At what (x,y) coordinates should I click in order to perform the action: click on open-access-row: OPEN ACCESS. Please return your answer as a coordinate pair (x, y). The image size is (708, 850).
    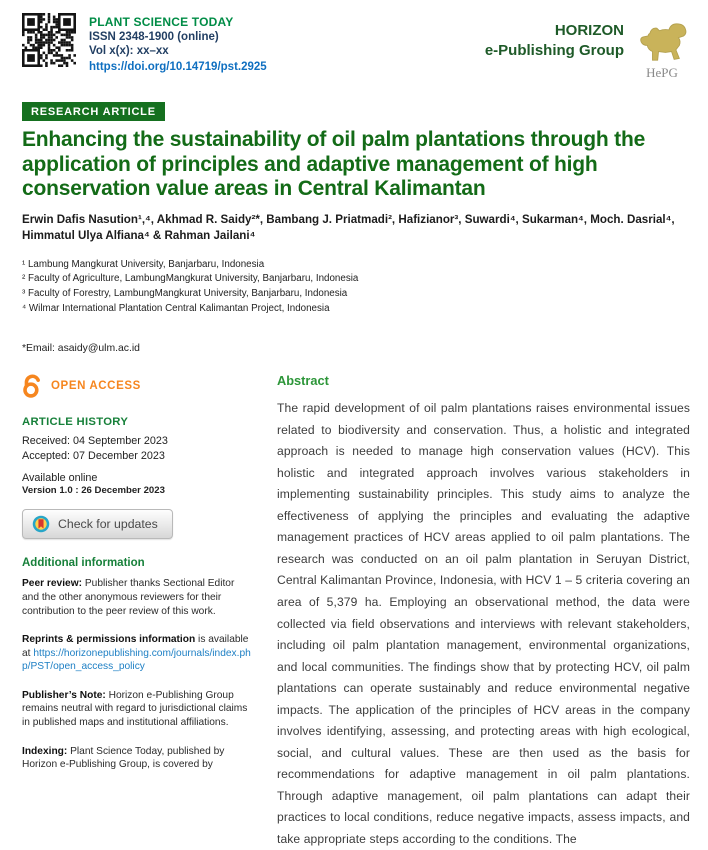
    Looking at the image, I should click on (138, 386).